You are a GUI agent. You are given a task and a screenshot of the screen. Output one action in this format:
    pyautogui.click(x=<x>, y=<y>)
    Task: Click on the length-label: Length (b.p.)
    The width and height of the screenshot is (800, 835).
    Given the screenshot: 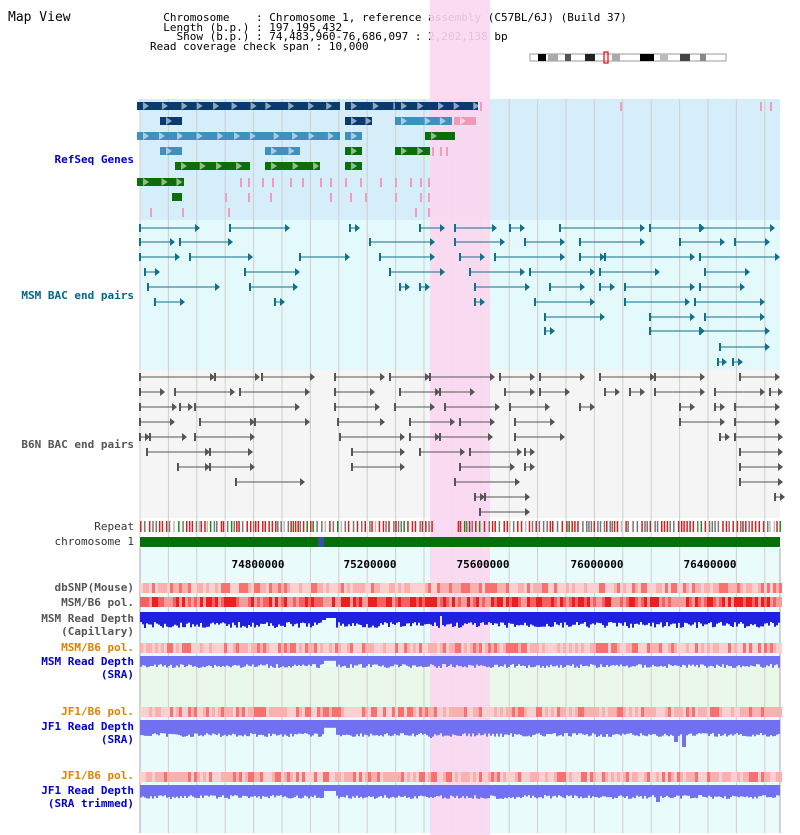 What is the action you would take?
    pyautogui.click(x=206, y=27)
    